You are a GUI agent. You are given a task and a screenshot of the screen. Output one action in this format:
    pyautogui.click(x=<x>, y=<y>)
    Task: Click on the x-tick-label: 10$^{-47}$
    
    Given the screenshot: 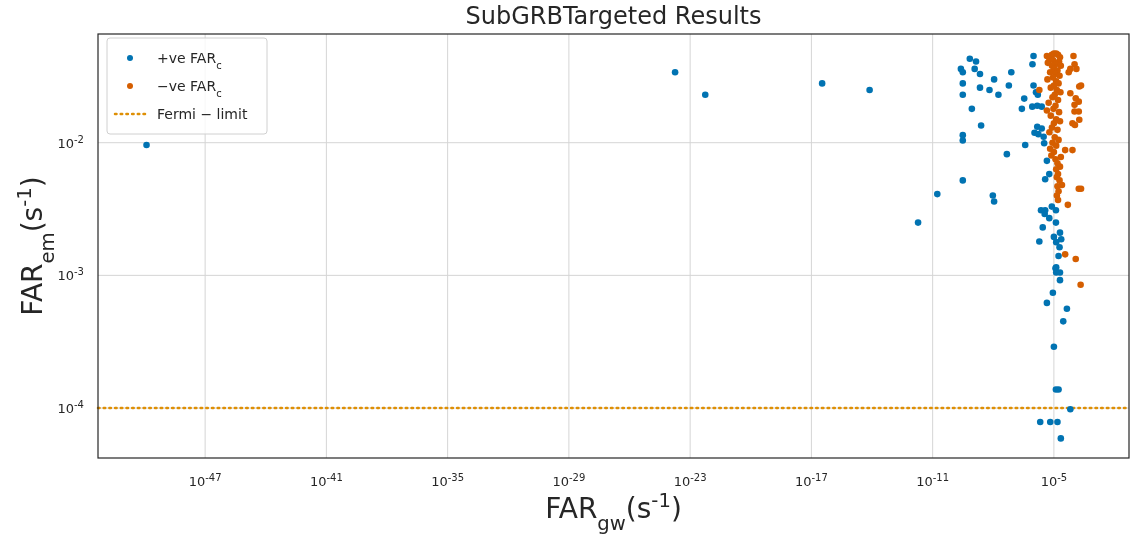 What is the action you would take?
    pyautogui.click(x=205, y=480)
    